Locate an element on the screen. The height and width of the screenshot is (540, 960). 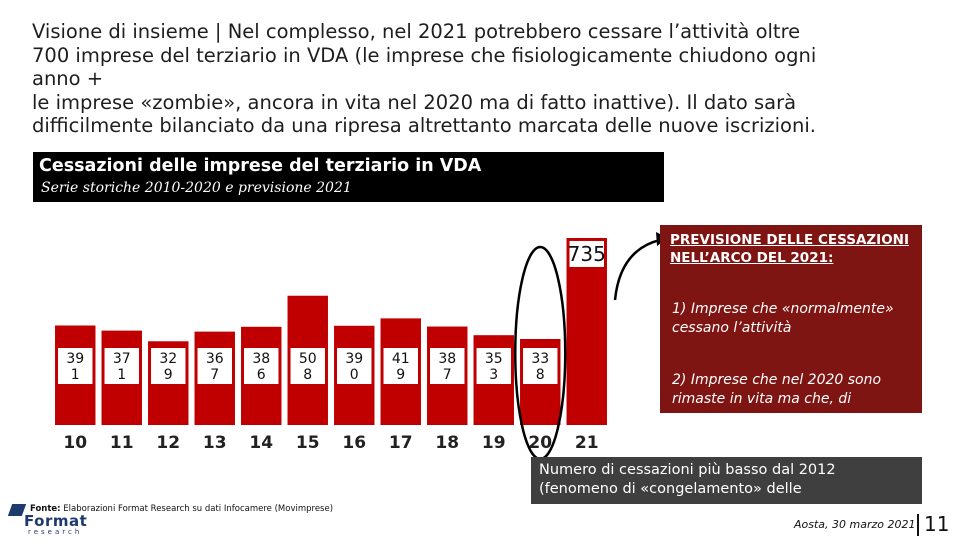
bar-label-10-part2: 1 is located at coordinates (75, 375).